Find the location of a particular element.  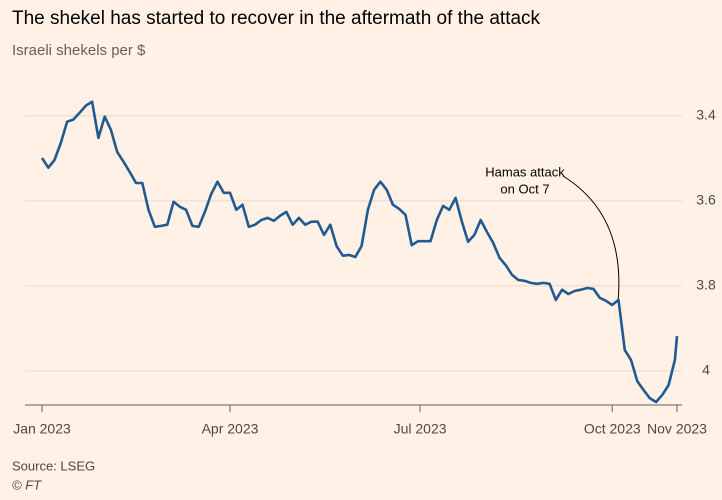

x-tick-label: Apr 2023 is located at coordinates (230, 429).